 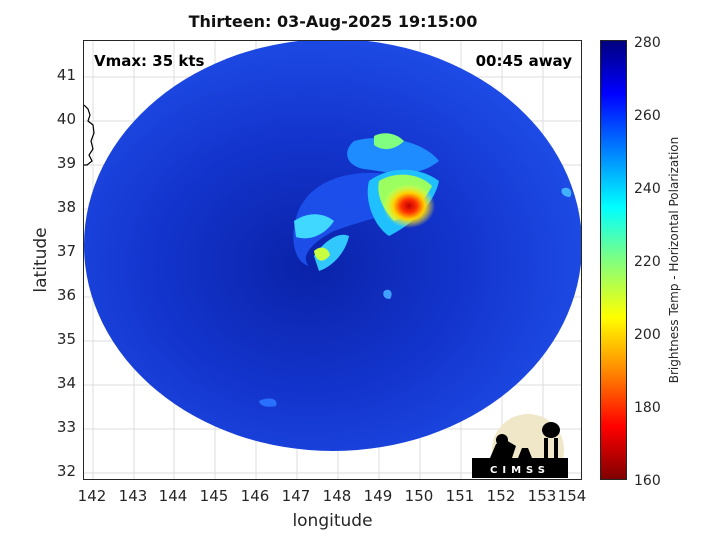 I want to click on coastline, so click(x=89, y=135).